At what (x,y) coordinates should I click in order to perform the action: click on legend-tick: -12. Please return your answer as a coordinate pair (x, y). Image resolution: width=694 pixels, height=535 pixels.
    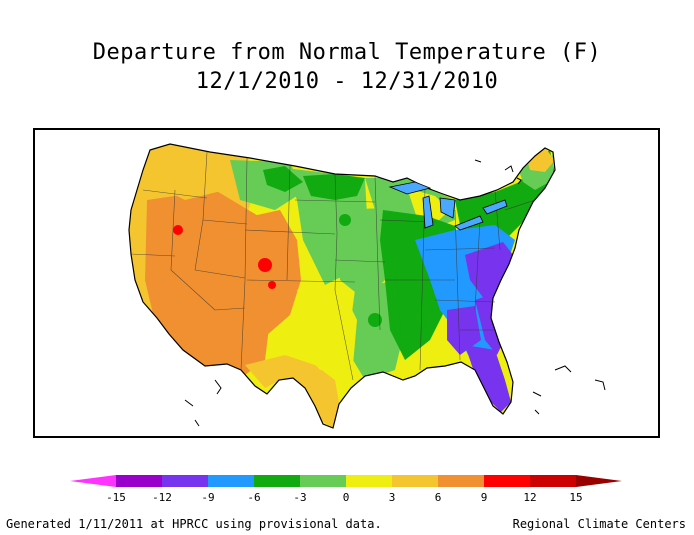
    Looking at the image, I should click on (162, 497).